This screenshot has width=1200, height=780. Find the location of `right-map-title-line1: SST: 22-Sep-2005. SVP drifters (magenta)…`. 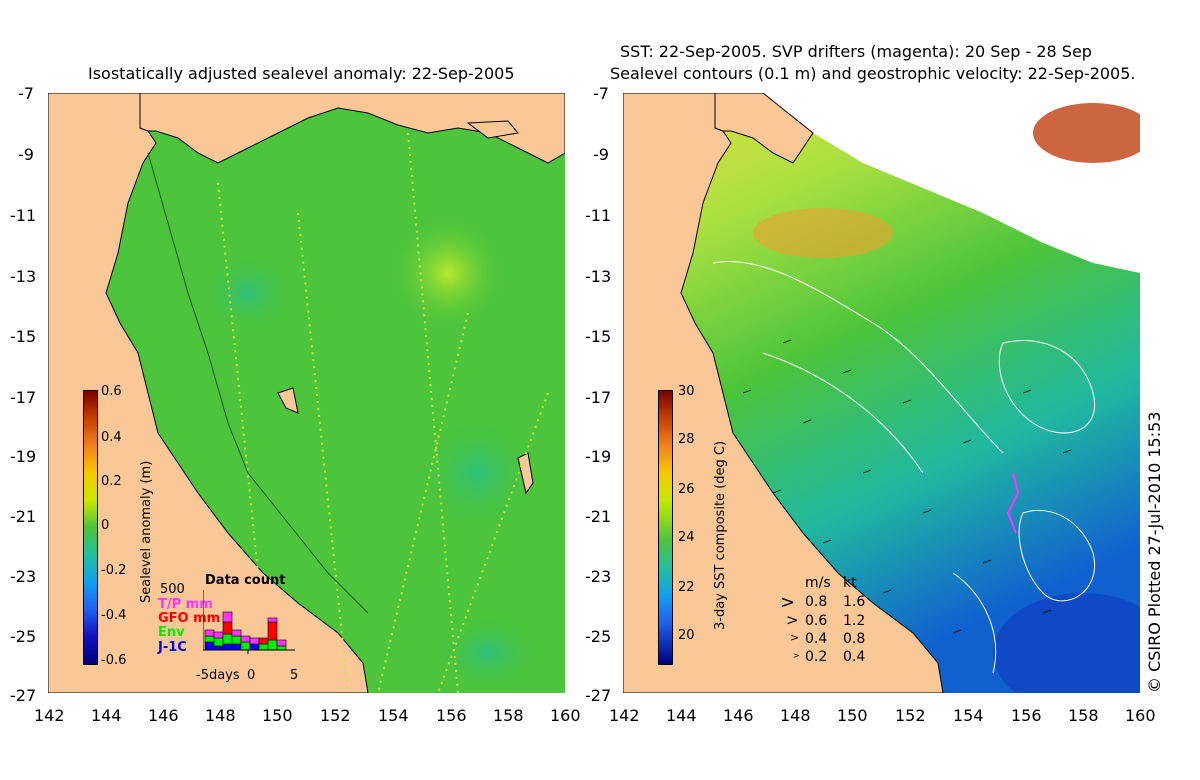

right-map-title-line1: SST: 22-Sep-2005. SVP drifters (magenta)… is located at coordinates (856, 51).